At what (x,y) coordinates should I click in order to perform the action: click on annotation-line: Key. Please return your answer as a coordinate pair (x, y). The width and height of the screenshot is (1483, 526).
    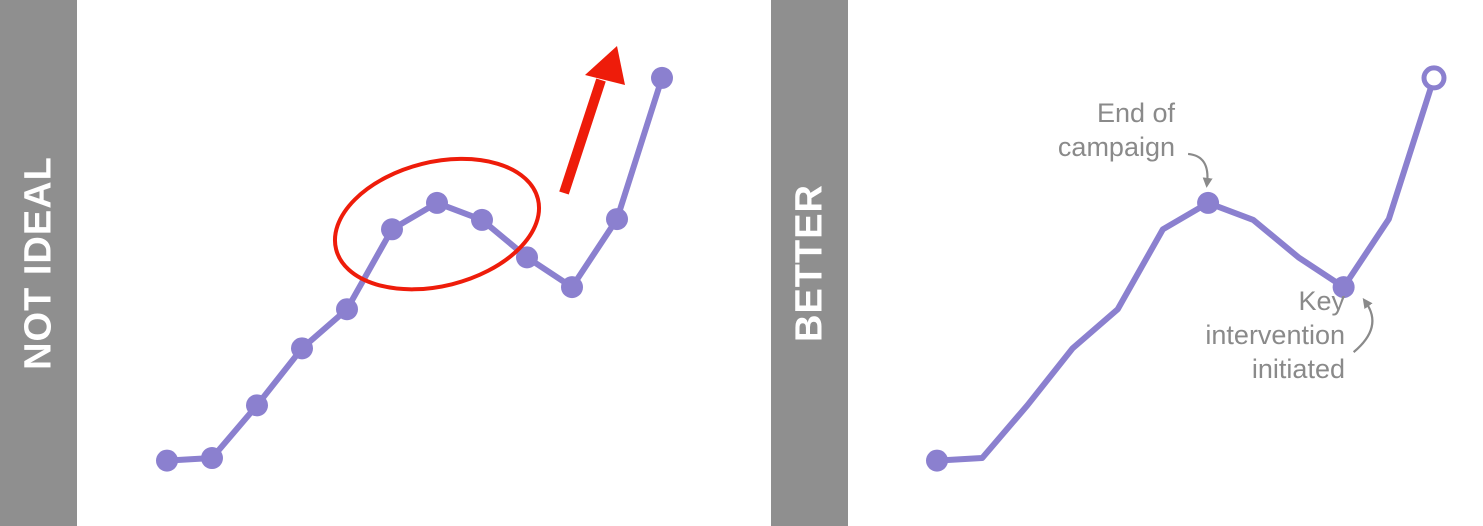
    Looking at the image, I should click on (1321, 301).